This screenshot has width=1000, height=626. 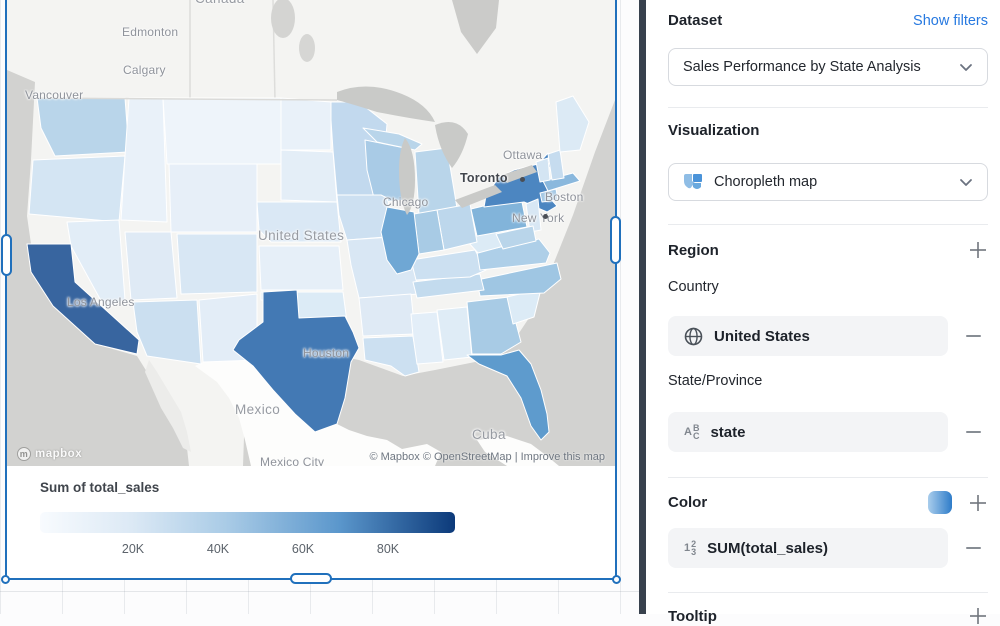 I want to click on new-york-marker-dot, so click(x=545, y=216).